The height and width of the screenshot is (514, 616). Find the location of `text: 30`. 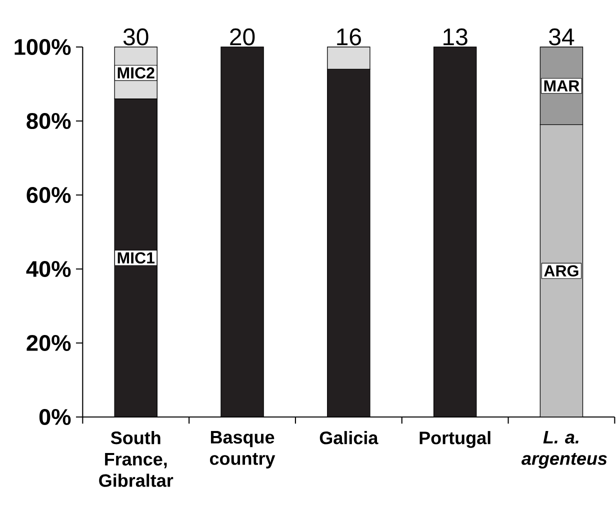

text: 30 is located at coordinates (135, 37).